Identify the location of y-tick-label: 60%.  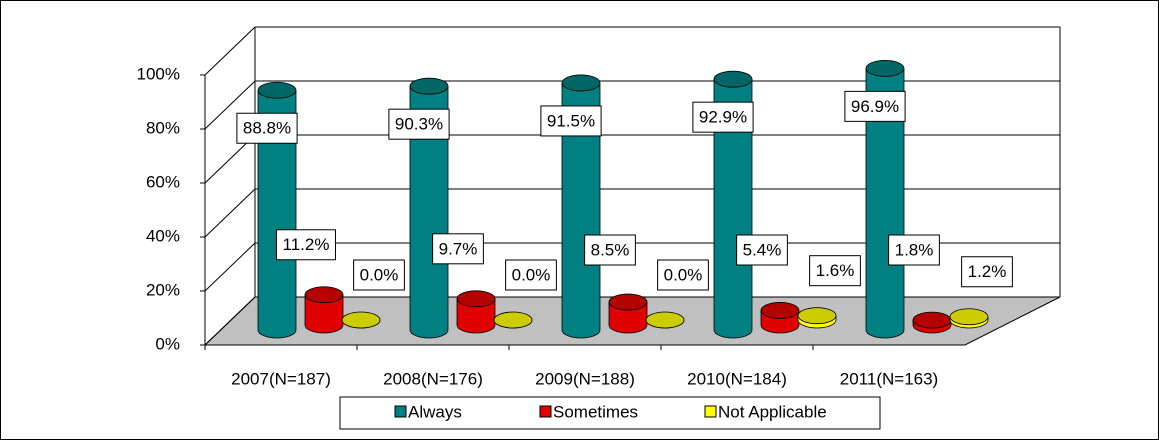
(163, 181).